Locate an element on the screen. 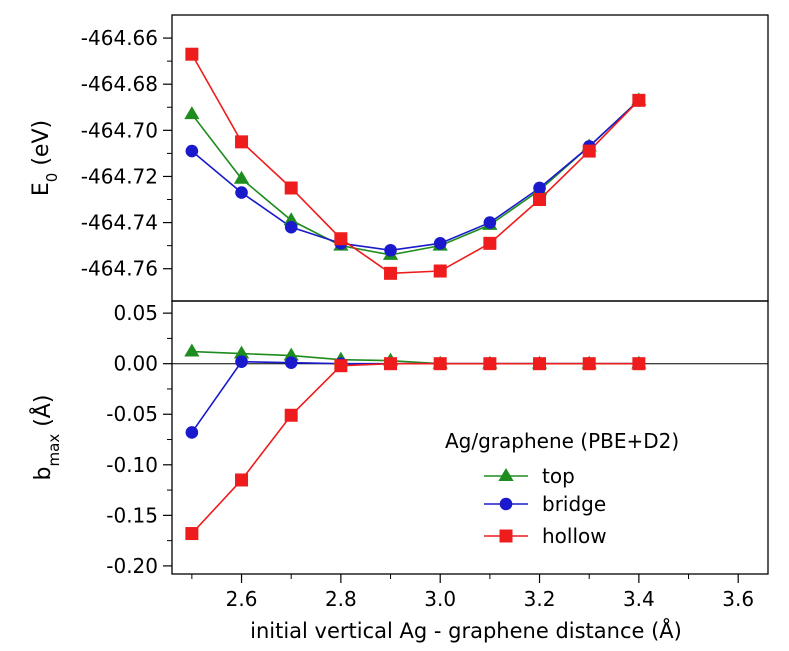 This screenshot has width=789, height=651. legend-title: Ag/graphene (PBE+D2) is located at coordinates (562, 441).